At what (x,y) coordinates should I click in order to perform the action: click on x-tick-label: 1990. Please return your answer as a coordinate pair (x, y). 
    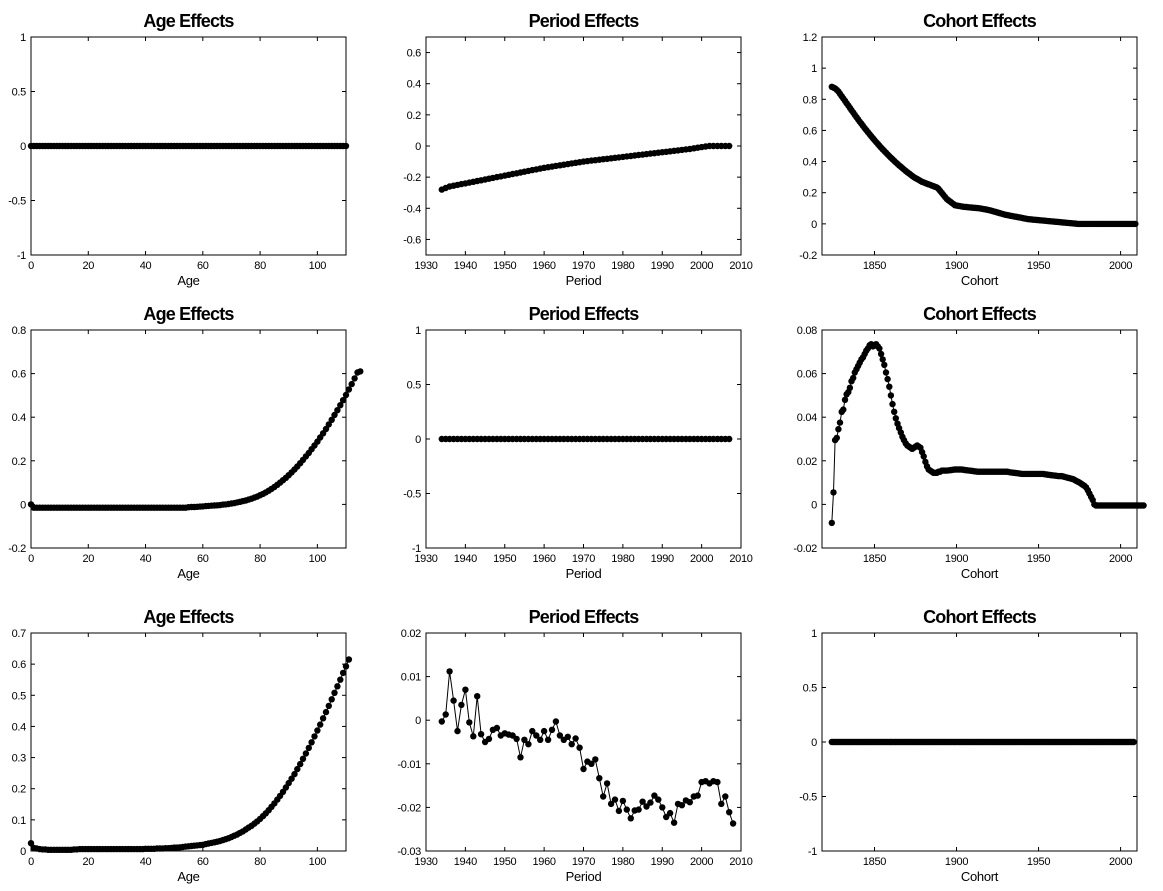
    Looking at the image, I should click on (662, 266).